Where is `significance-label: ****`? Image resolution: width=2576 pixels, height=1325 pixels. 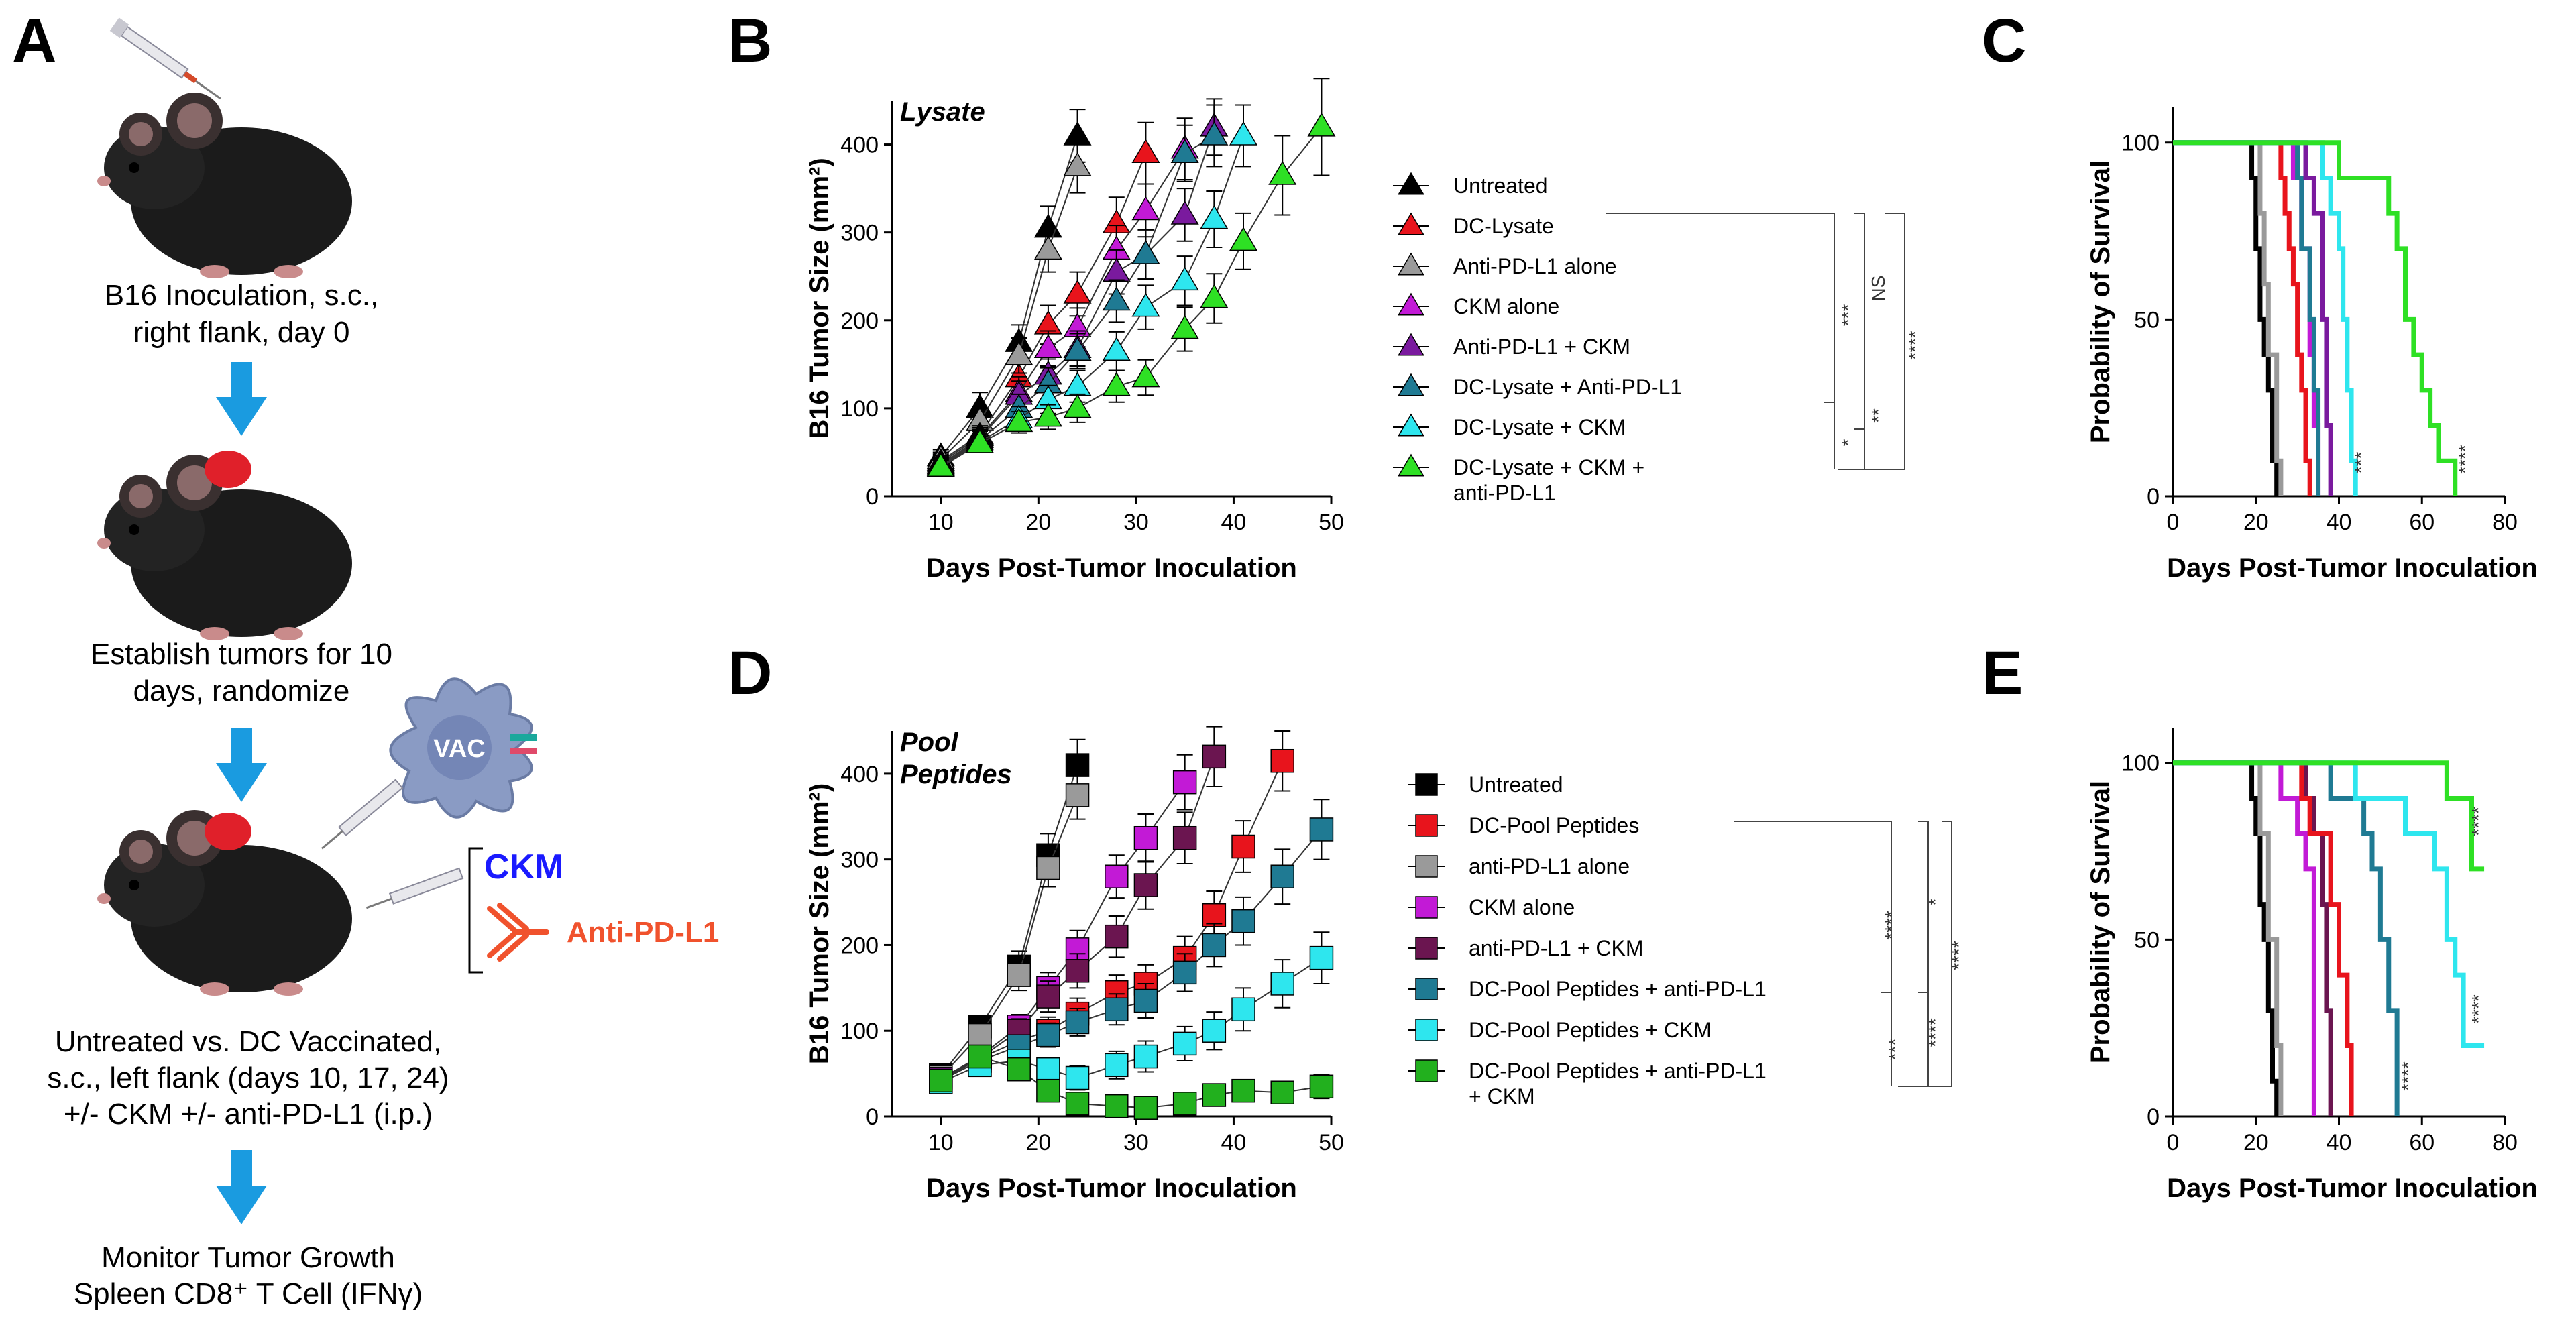 significance-label: **** is located at coordinates (1958, 955).